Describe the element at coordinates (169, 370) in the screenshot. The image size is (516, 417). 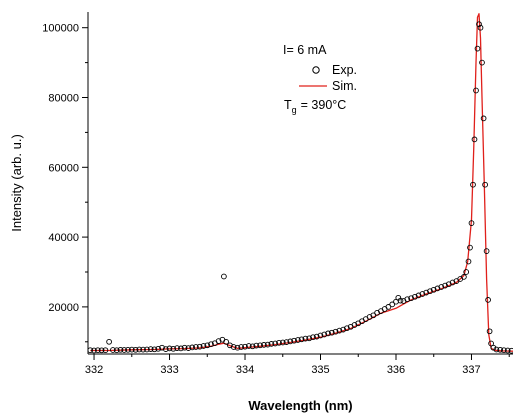
I see `x-tick-label: 333` at that location.